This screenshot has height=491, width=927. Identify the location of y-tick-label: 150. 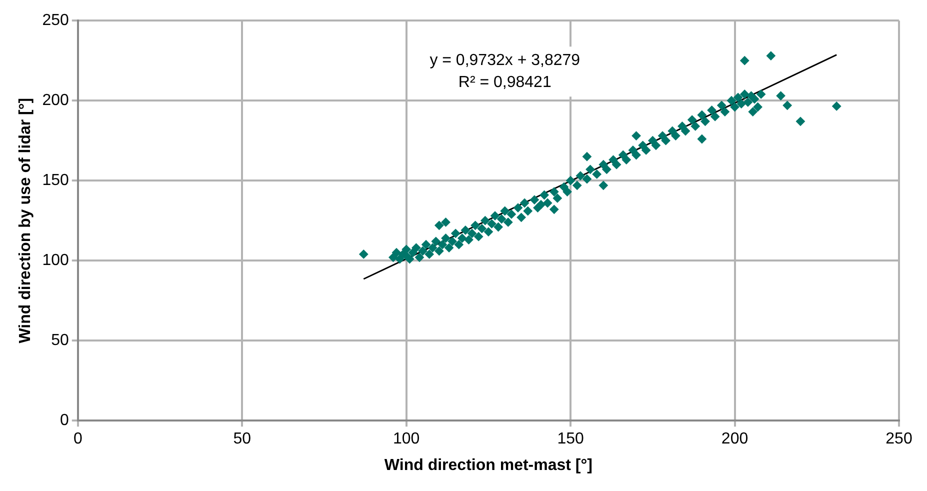
(55, 181).